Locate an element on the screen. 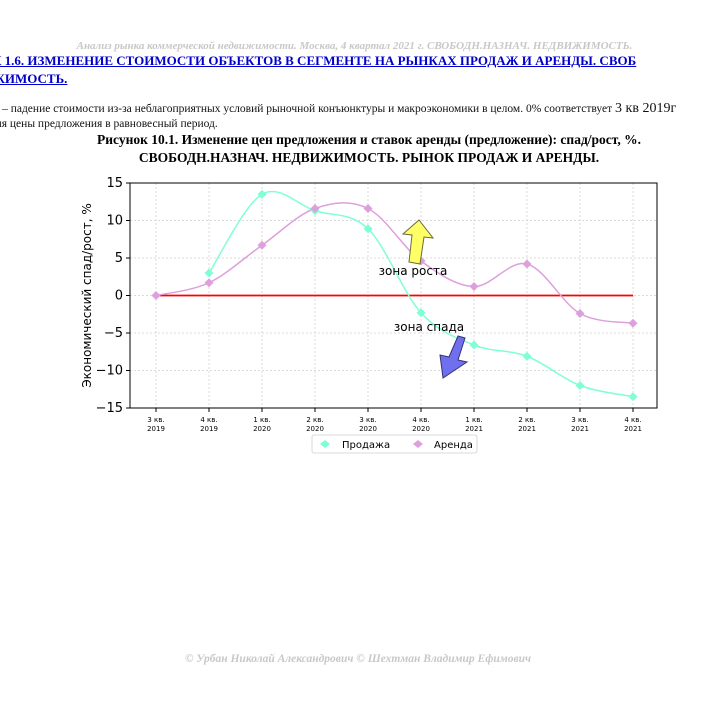  y-axis-ticks: 15 10 5 0 −5 −10 −15 is located at coordinates (113, 296).